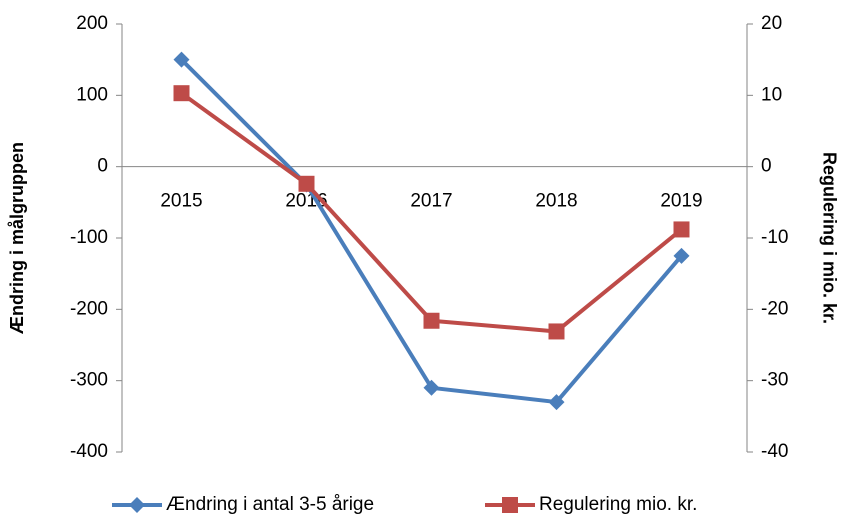 This screenshot has height=519, width=845. What do you see at coordinates (774, 308) in the screenshot?
I see `y2-tick-label: -20` at bounding box center [774, 308].